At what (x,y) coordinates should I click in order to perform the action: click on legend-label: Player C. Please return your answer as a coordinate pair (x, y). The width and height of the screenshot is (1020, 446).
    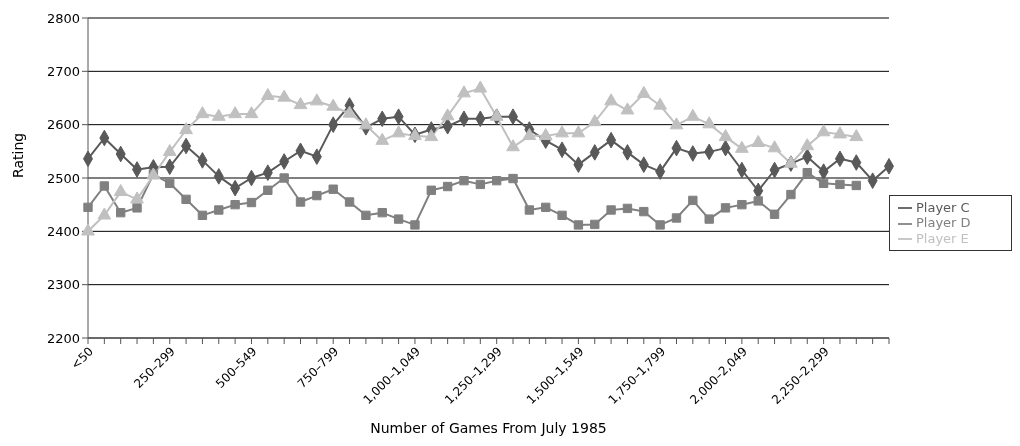
    Looking at the image, I should click on (943, 207).